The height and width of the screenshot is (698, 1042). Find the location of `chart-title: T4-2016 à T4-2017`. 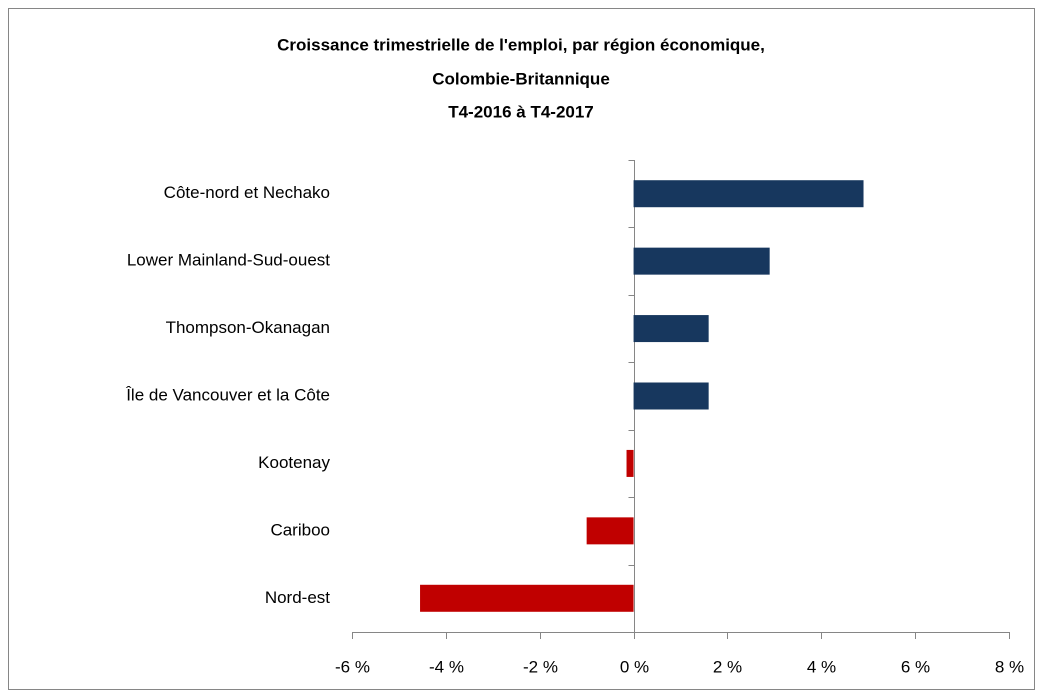

chart-title: T4-2016 à T4-2017 is located at coordinates (521, 111).